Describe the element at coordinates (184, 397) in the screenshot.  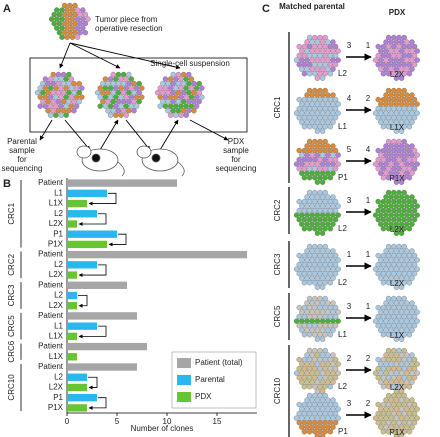
I see `legend-swatch` at that location.